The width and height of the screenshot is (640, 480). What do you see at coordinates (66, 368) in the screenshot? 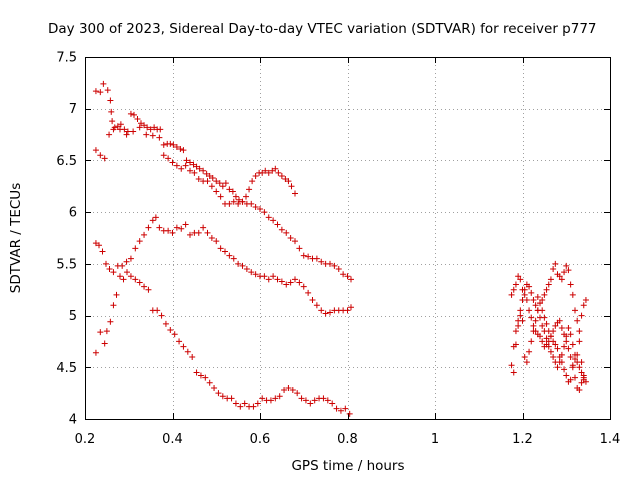
I see `y-tick-label: 4.5` at bounding box center [66, 368].